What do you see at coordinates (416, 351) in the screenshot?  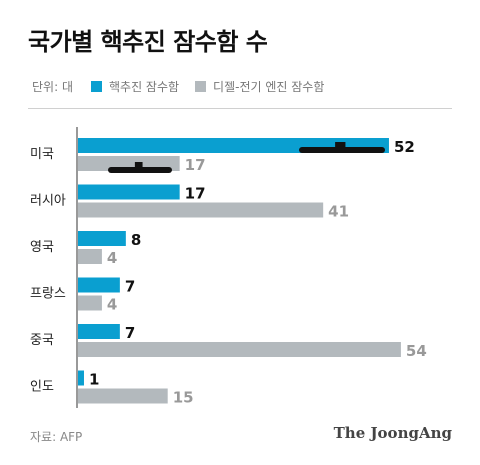 I see `data-label: 54` at bounding box center [416, 351].